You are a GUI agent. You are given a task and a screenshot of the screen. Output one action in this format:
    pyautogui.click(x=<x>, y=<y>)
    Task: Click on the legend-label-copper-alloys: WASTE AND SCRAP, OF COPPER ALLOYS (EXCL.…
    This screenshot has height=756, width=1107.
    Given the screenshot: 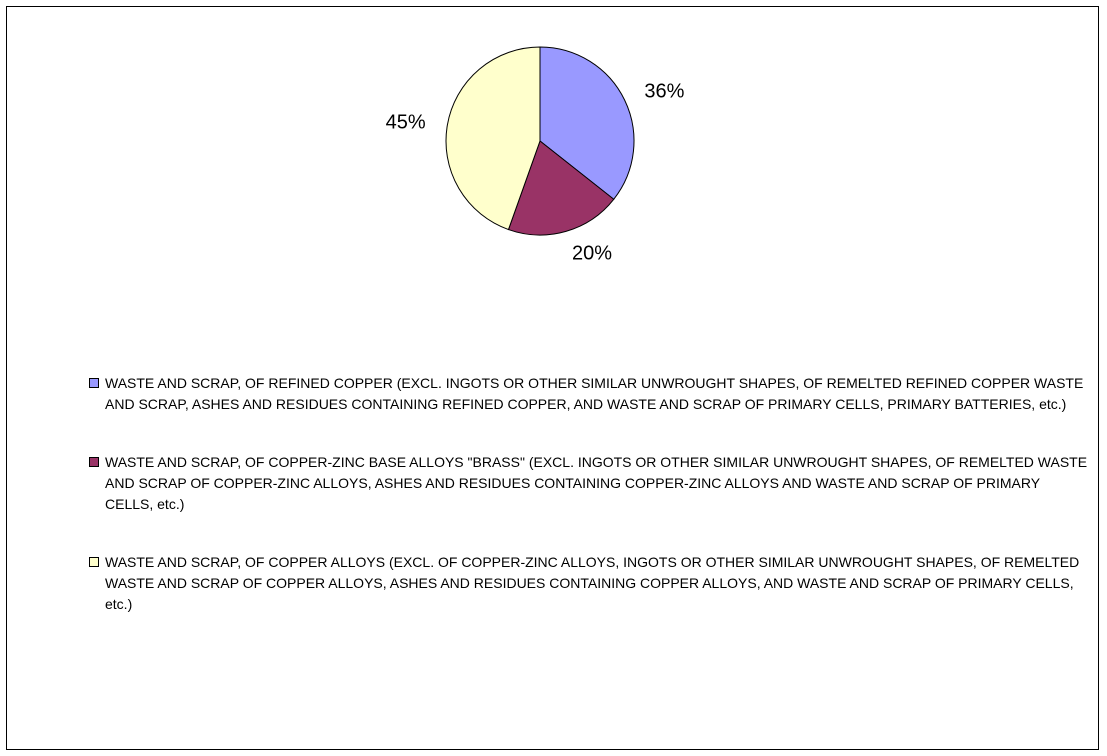 What is the action you would take?
    pyautogui.click(x=592, y=583)
    